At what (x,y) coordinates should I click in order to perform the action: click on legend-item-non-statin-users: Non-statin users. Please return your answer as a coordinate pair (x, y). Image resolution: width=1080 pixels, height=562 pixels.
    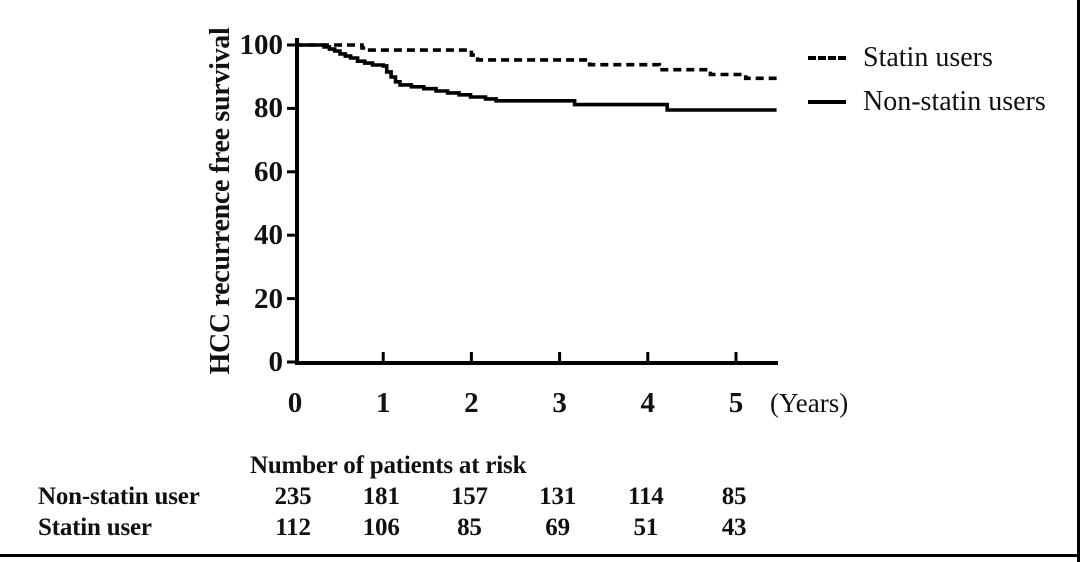
    Looking at the image, I should click on (927, 102).